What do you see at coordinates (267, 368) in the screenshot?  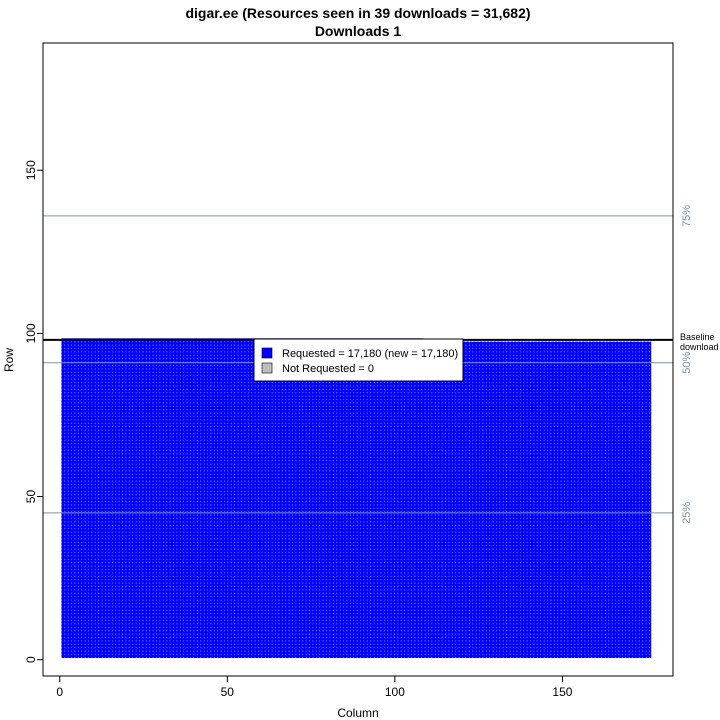 I see `legend-swatch-not-requested` at bounding box center [267, 368].